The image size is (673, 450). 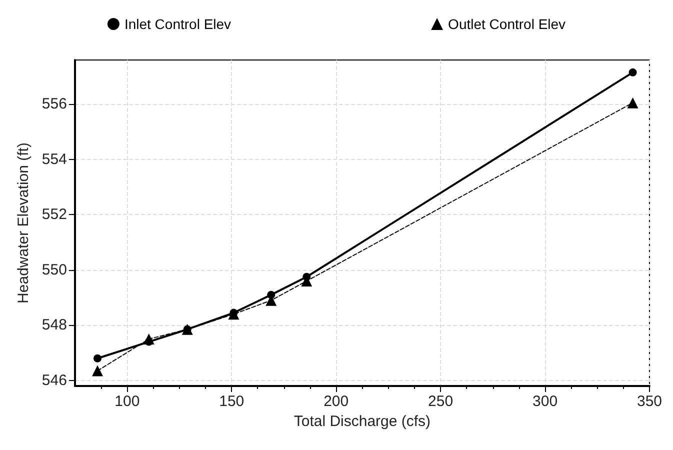 I want to click on legend-label: Inlet Control Elev, so click(x=178, y=24).